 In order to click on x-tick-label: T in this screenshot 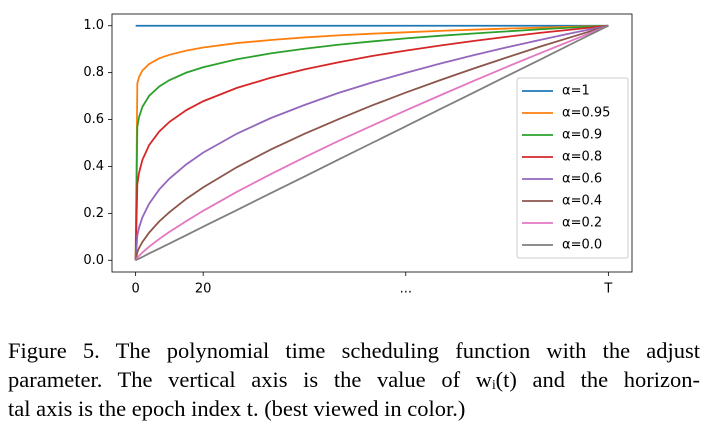, I will do `click(607, 289)`.